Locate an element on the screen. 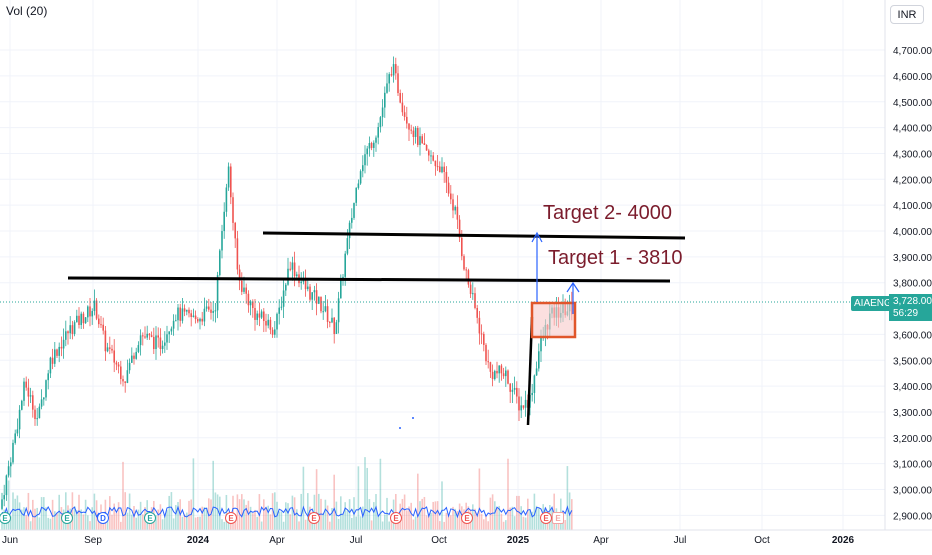 The width and height of the screenshot is (932, 555). currency-selector: INR is located at coordinates (907, 14).